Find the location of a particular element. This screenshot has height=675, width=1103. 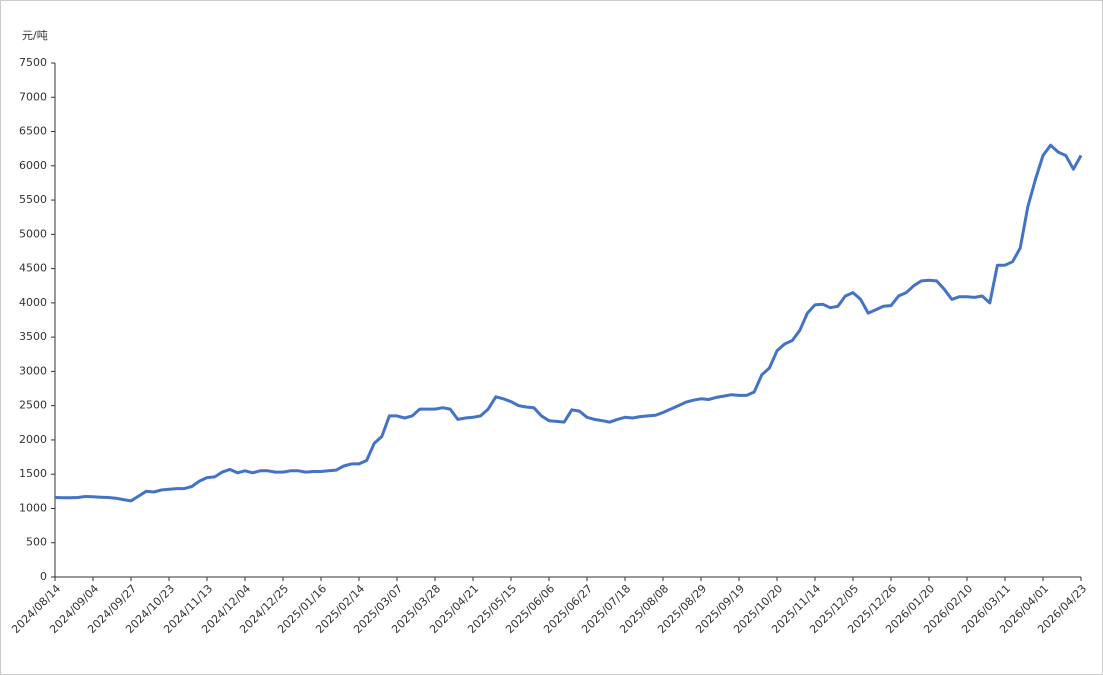

y-tick-label: 5000 is located at coordinates (33, 233).